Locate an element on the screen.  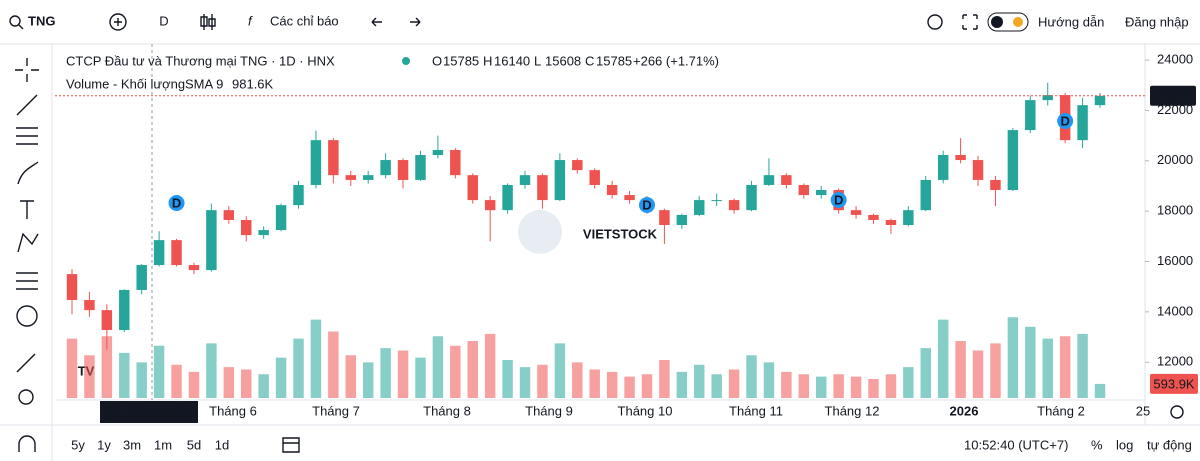
date-range-icon is located at coordinates (291, 445).